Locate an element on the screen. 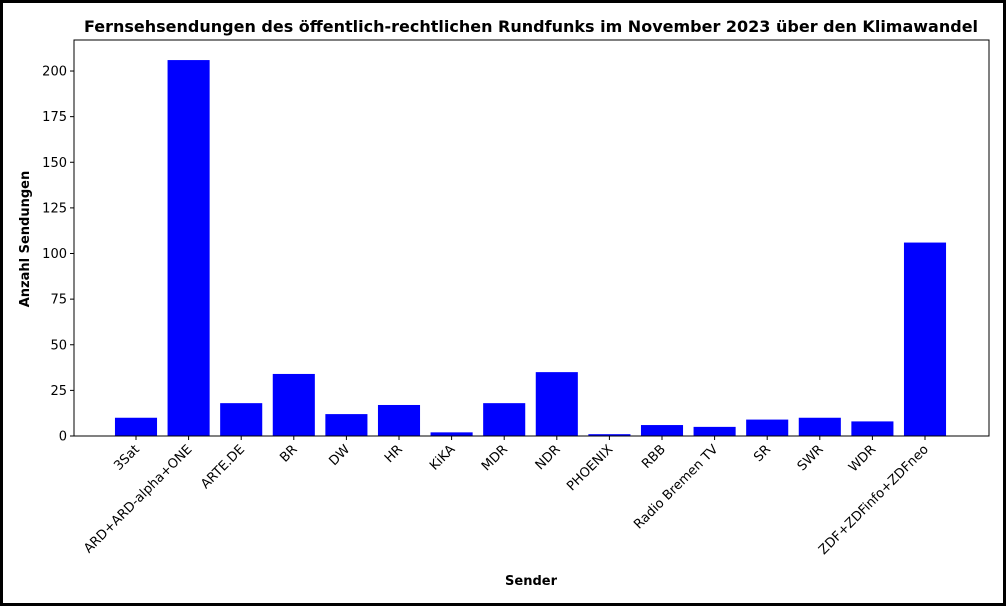  x-tick-label: NDR is located at coordinates (548, 457).